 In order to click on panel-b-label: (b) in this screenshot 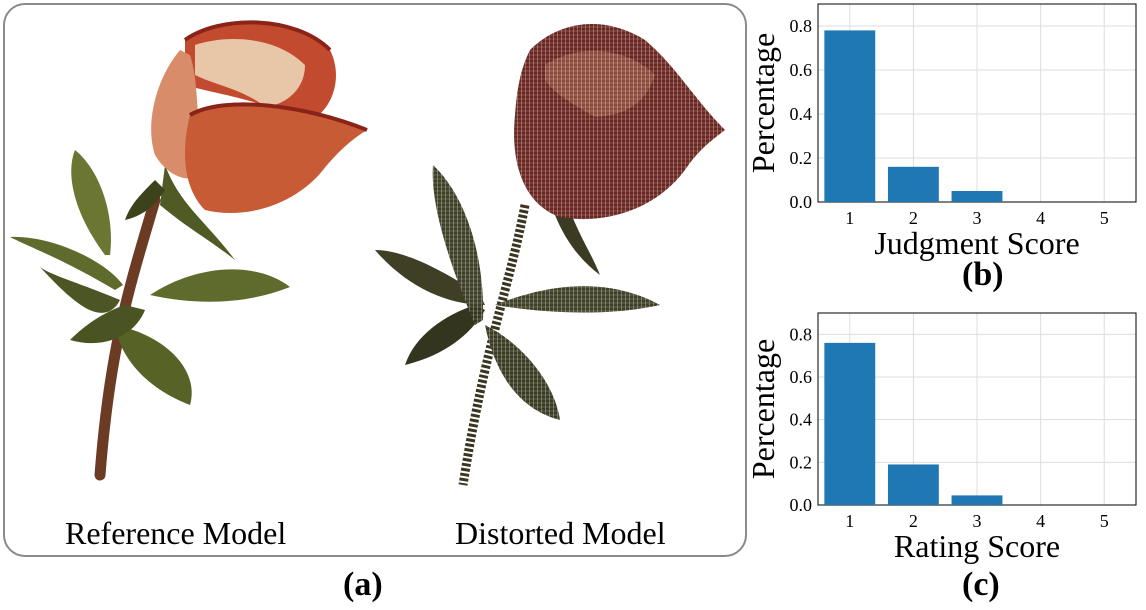, I will do `click(983, 274)`.